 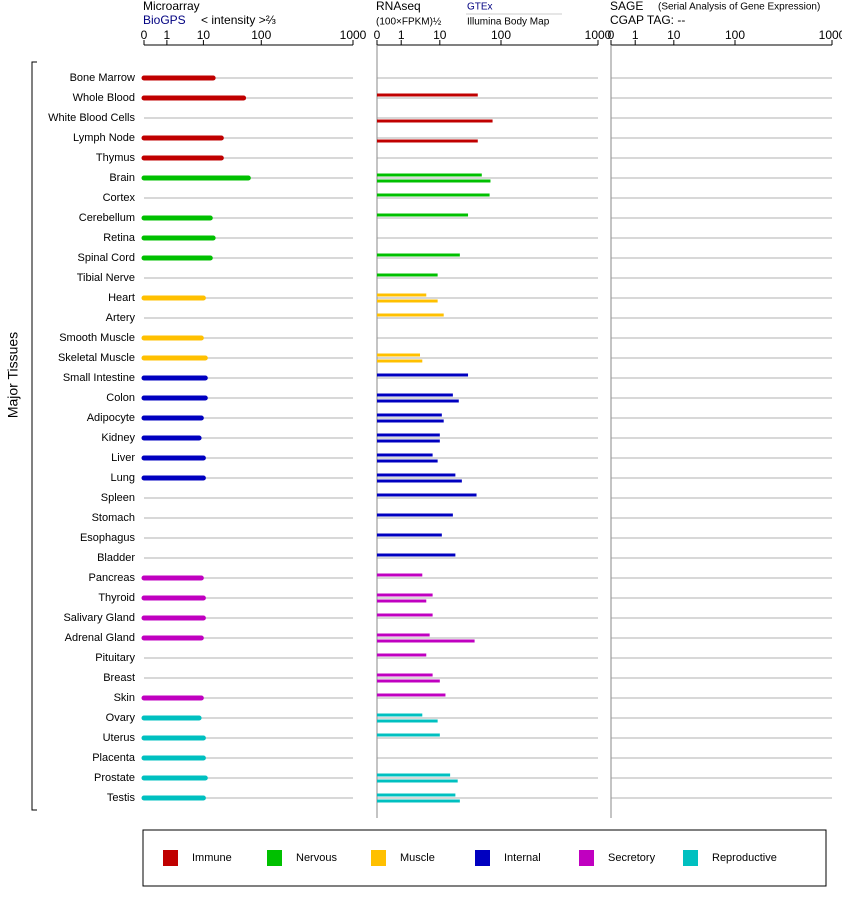 I want to click on category-label: Bone Marrow, so click(x=102, y=78).